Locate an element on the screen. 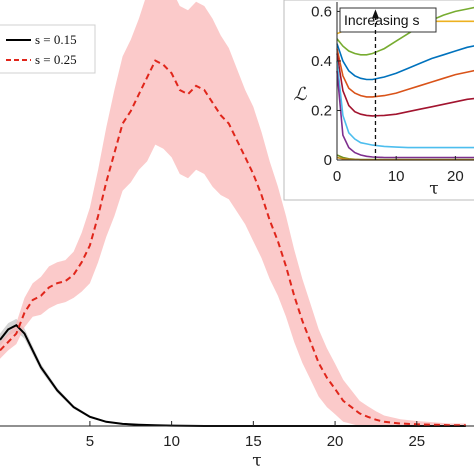  x-tick-label: 5 is located at coordinates (90, 441).